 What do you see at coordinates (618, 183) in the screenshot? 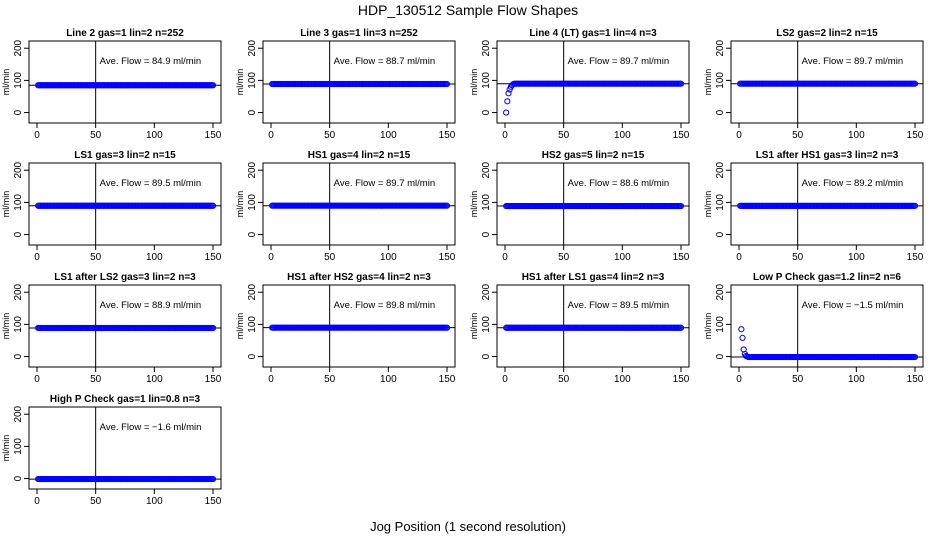
I see `average-flow-annotation: Ave. Flow = 88.6 ml/min` at bounding box center [618, 183].